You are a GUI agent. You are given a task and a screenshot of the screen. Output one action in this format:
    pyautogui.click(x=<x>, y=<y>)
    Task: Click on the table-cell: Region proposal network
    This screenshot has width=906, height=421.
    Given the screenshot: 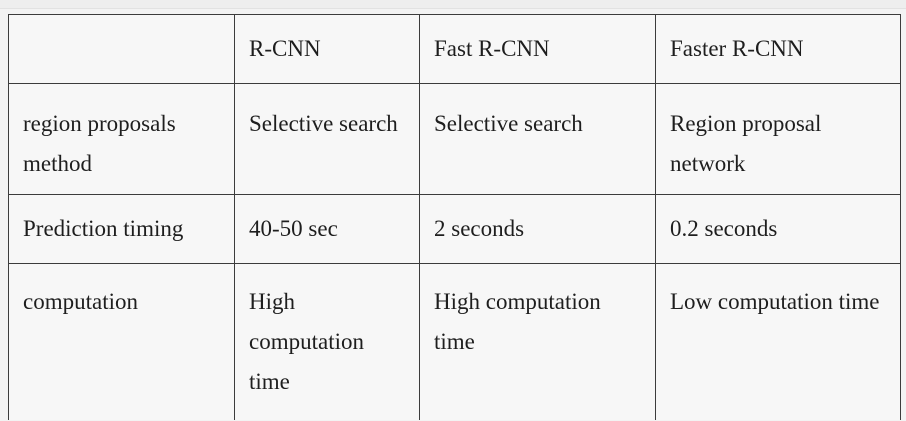 What is the action you would take?
    pyautogui.click(x=778, y=139)
    